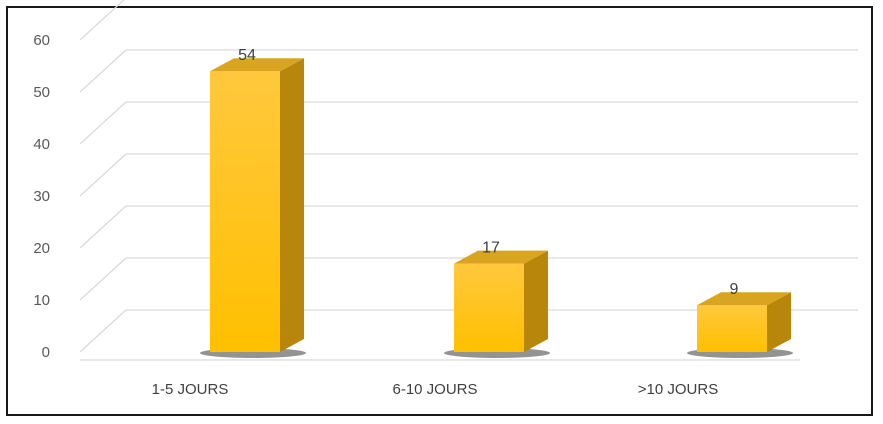 This screenshot has height=424, width=883. I want to click on x-tick-label: 1-5 JOURS, so click(190, 389).